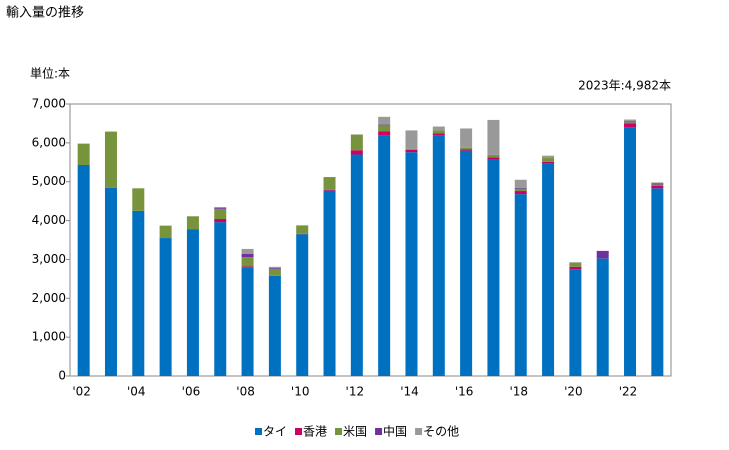  I want to click on x-tick-label: '14, so click(409, 392).